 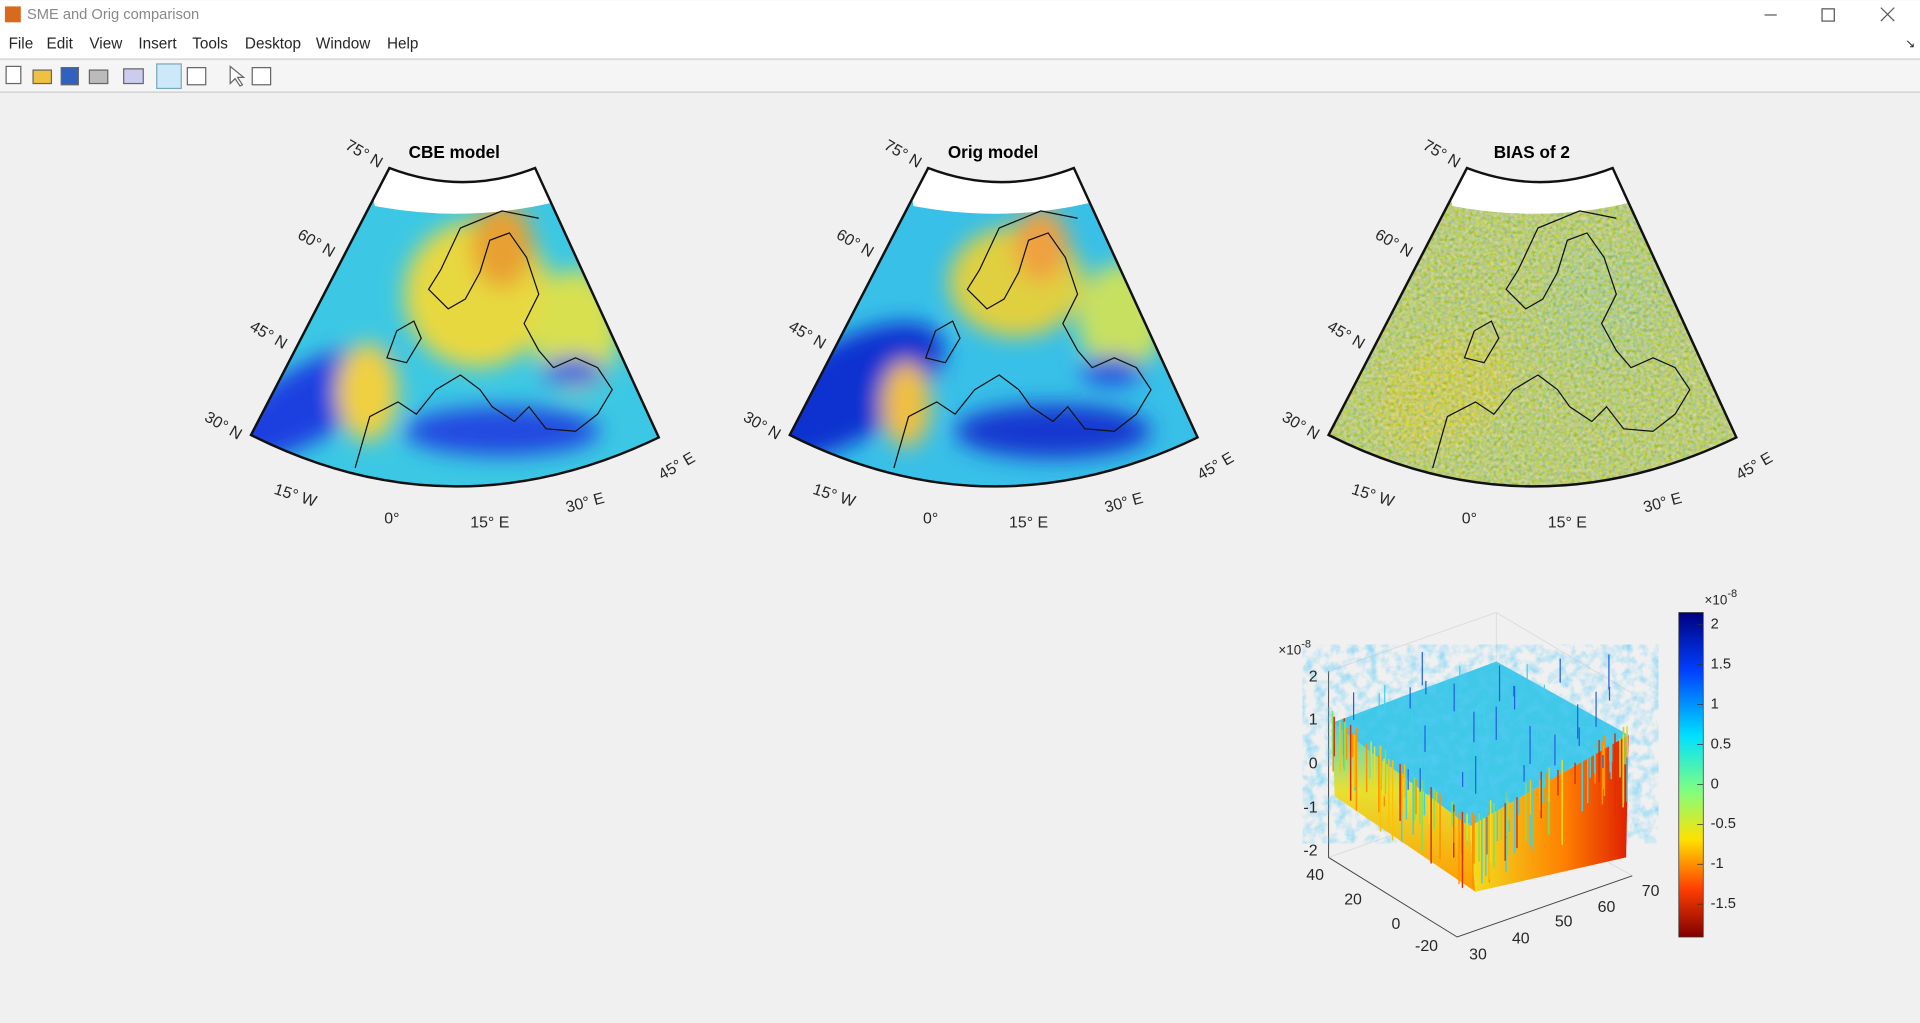 I want to click on z-tick-label: 1, so click(x=1313, y=719).